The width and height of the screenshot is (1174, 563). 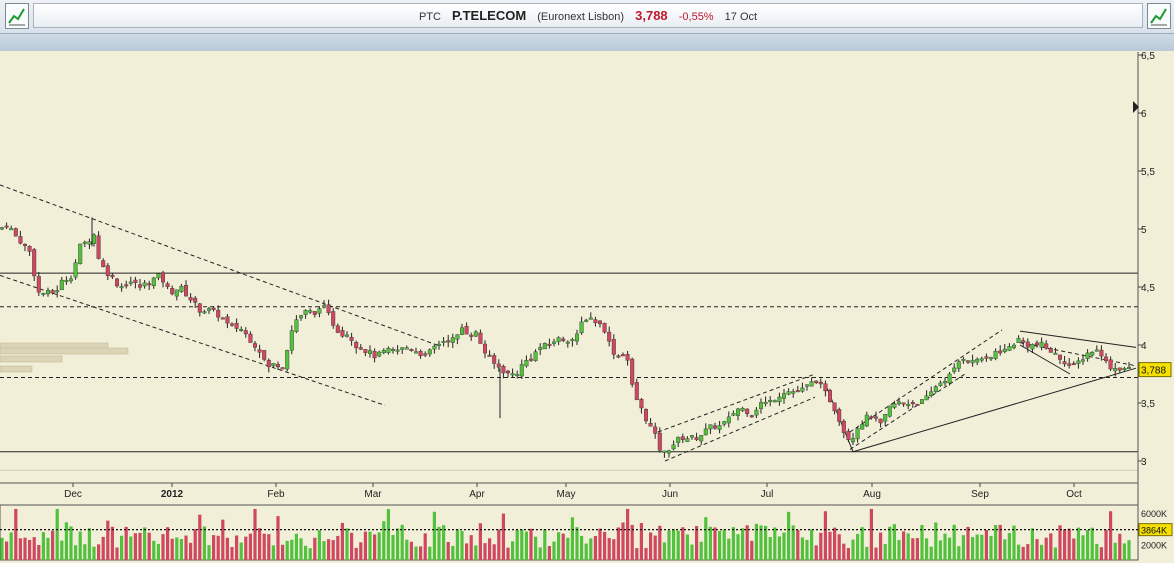 I want to click on ticker-code: PTC, so click(x=429, y=17).